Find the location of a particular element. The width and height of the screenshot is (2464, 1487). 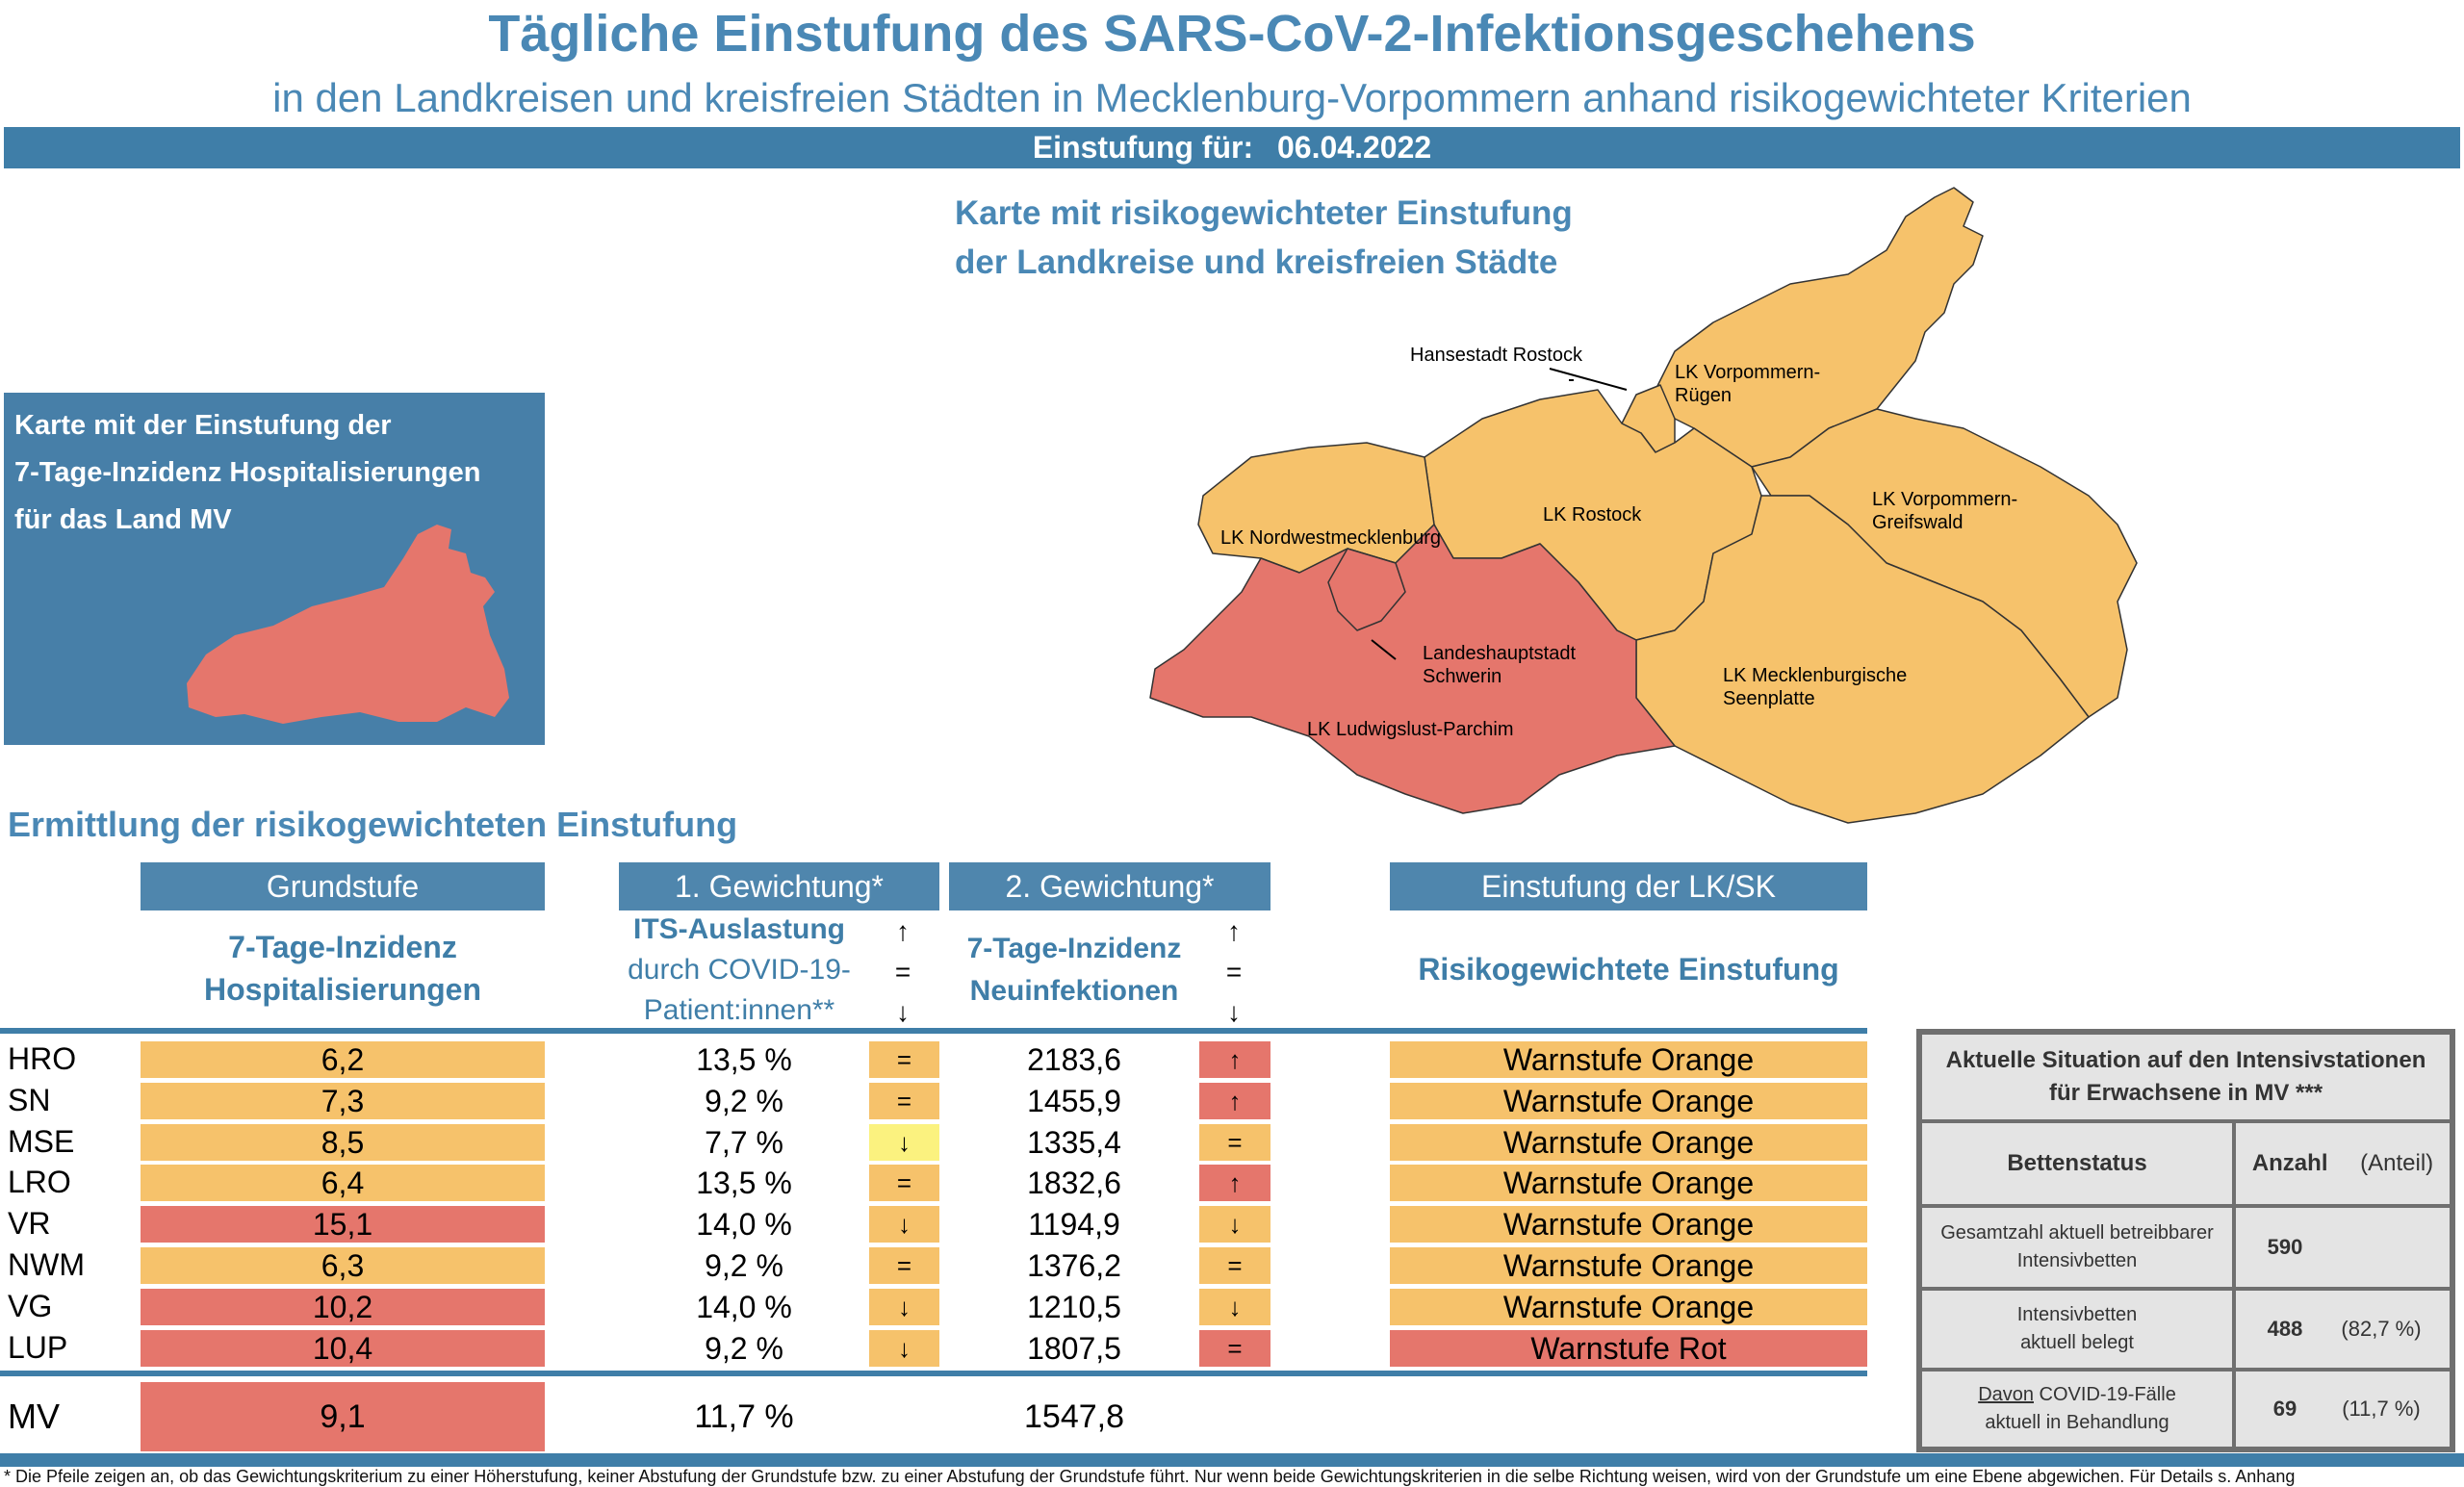

total-hosp: 9,1 is located at coordinates (343, 1416).